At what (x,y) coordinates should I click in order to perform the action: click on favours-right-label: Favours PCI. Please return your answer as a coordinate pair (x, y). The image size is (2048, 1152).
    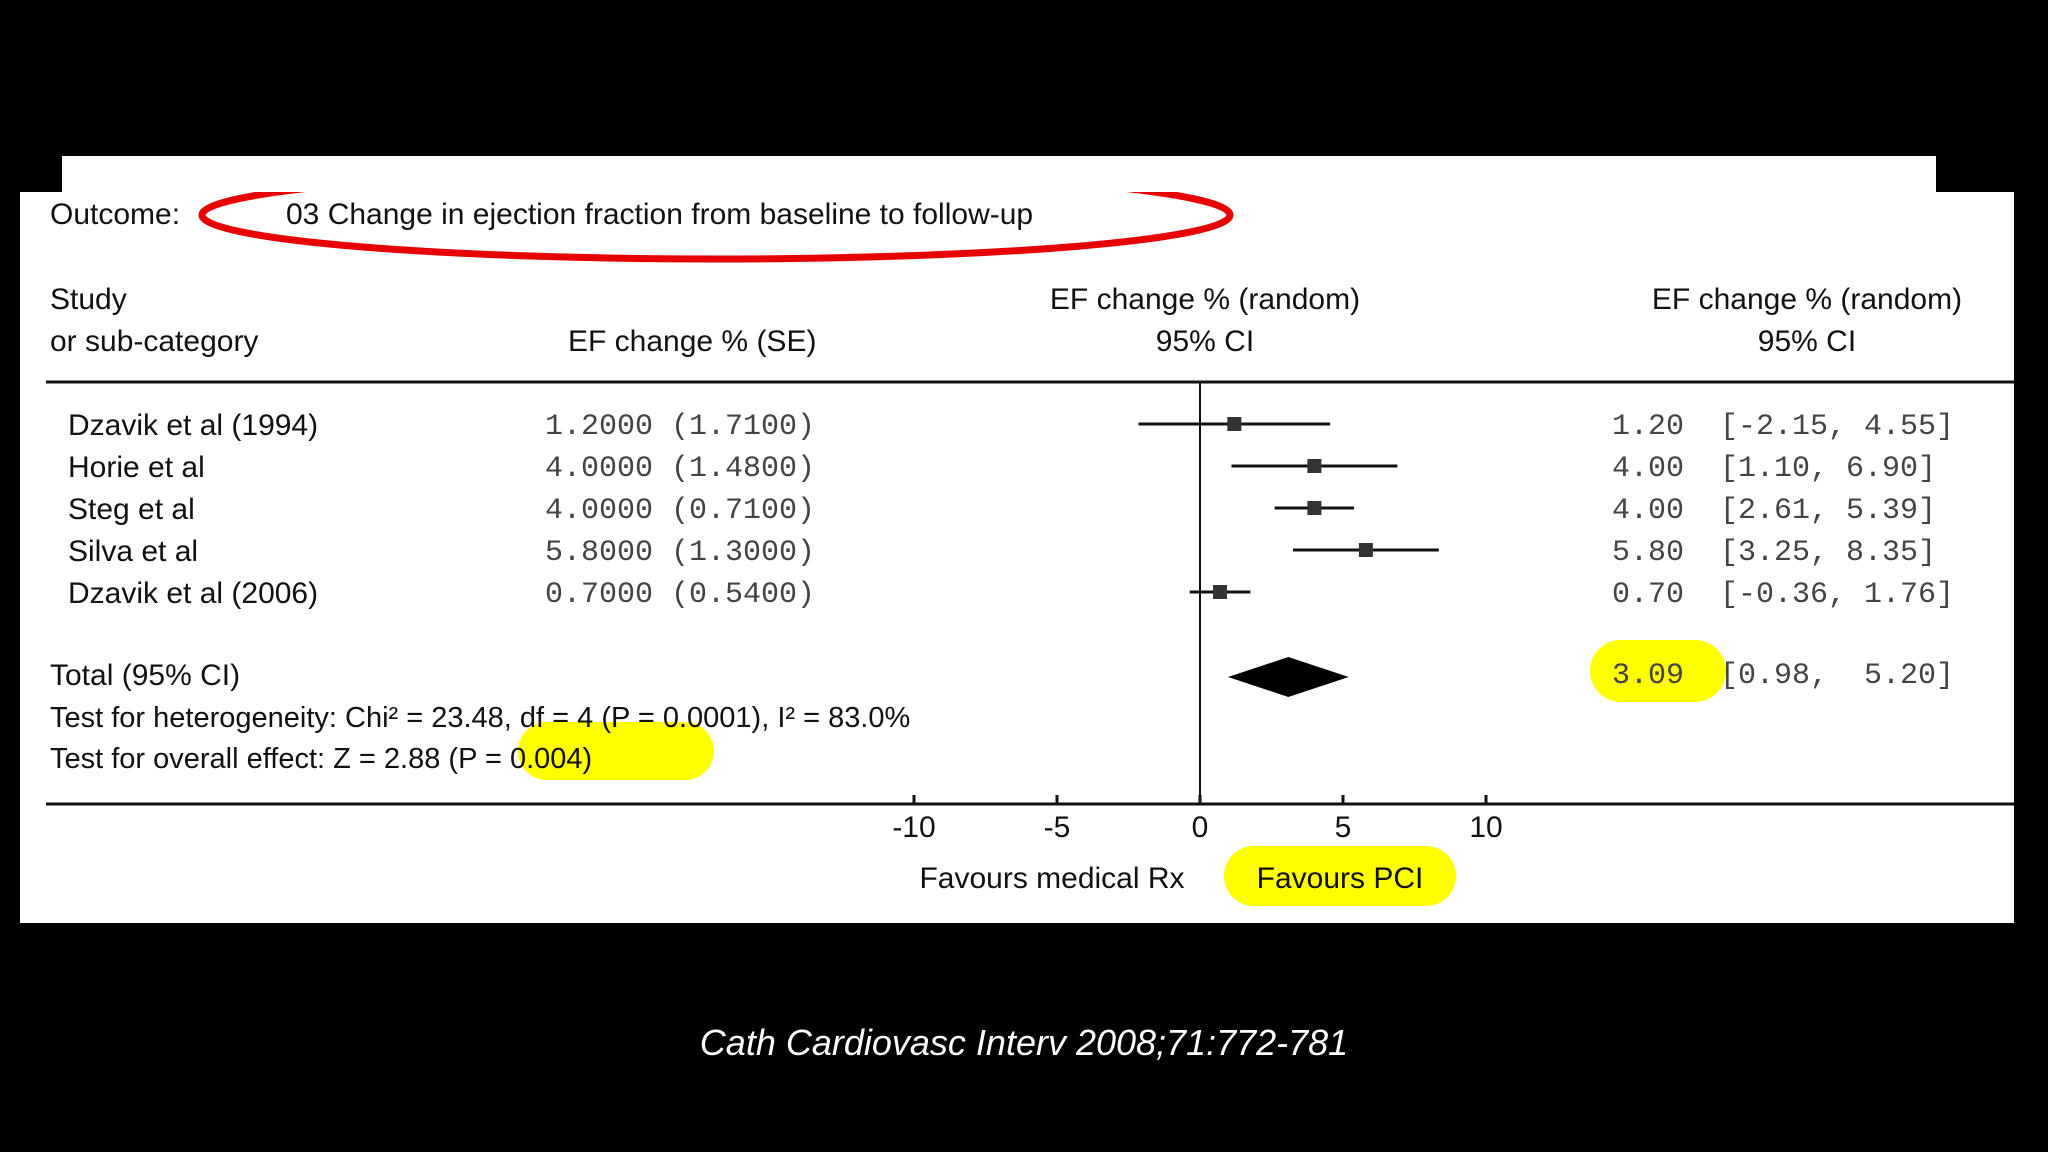
    Looking at the image, I should click on (1340, 878).